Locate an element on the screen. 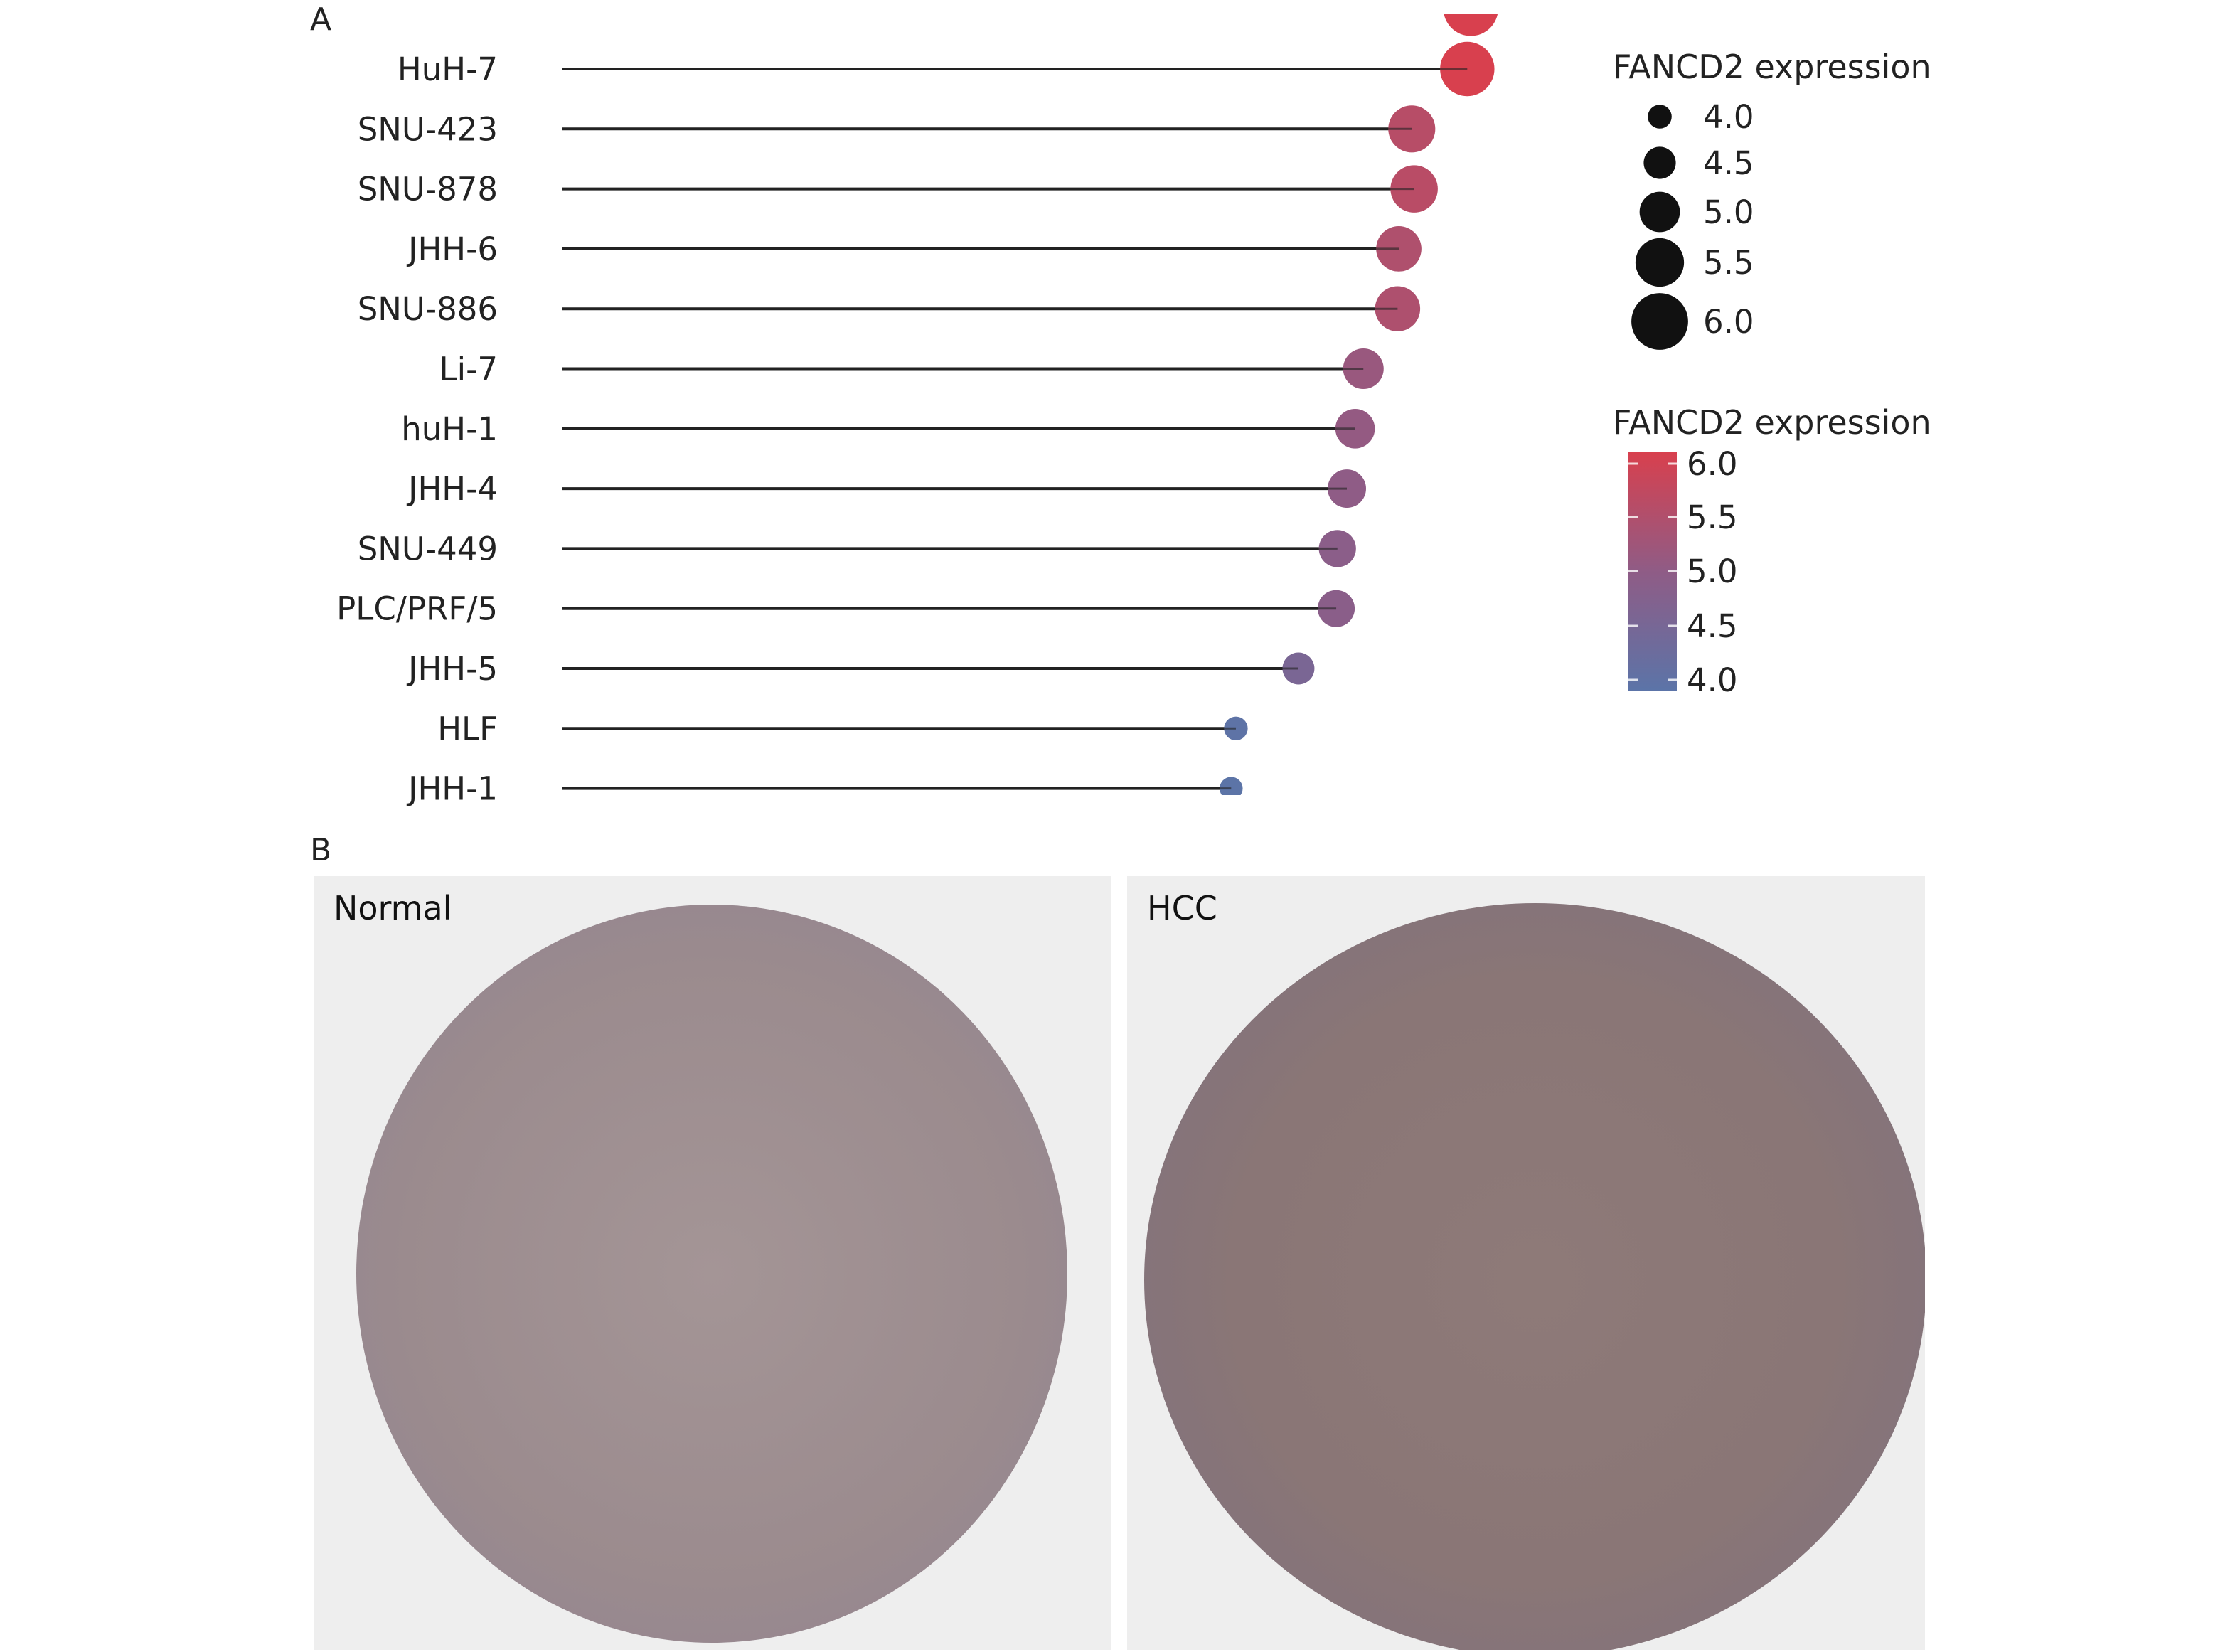  size-legend-label: 4.0 is located at coordinates (1728, 117).